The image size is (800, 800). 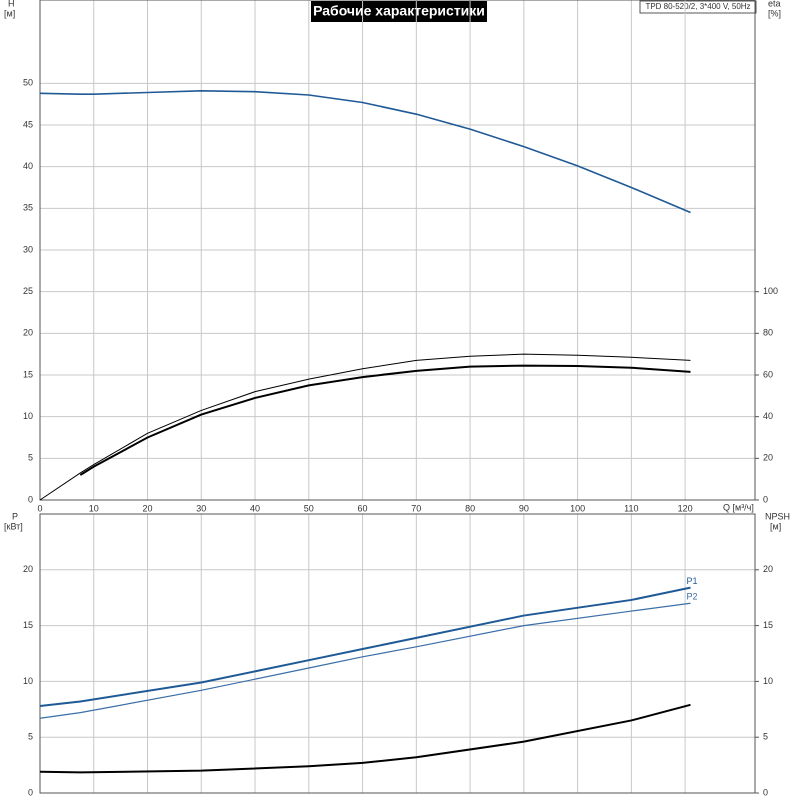 I want to click on x-tick-label: 40, so click(x=255, y=508).